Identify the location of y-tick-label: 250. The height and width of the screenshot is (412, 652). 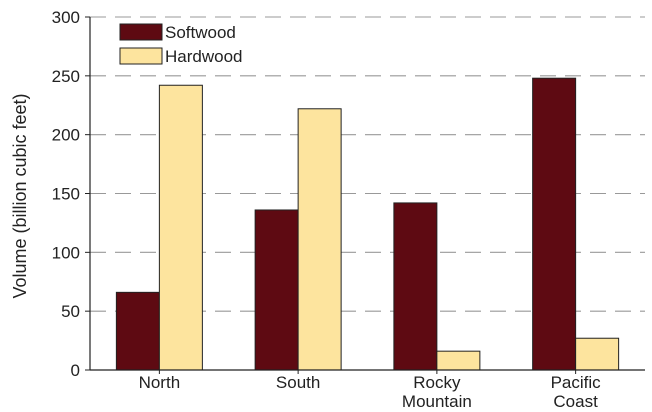
(66, 76).